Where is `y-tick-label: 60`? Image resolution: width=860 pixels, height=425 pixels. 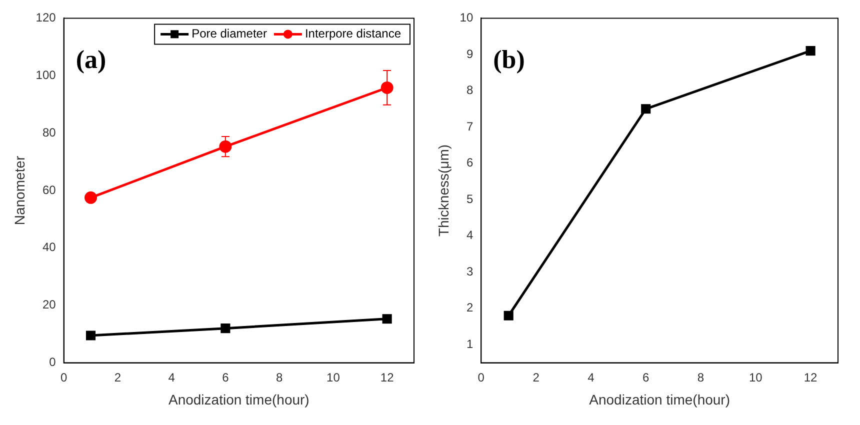
y-tick-label: 60 is located at coordinates (49, 189).